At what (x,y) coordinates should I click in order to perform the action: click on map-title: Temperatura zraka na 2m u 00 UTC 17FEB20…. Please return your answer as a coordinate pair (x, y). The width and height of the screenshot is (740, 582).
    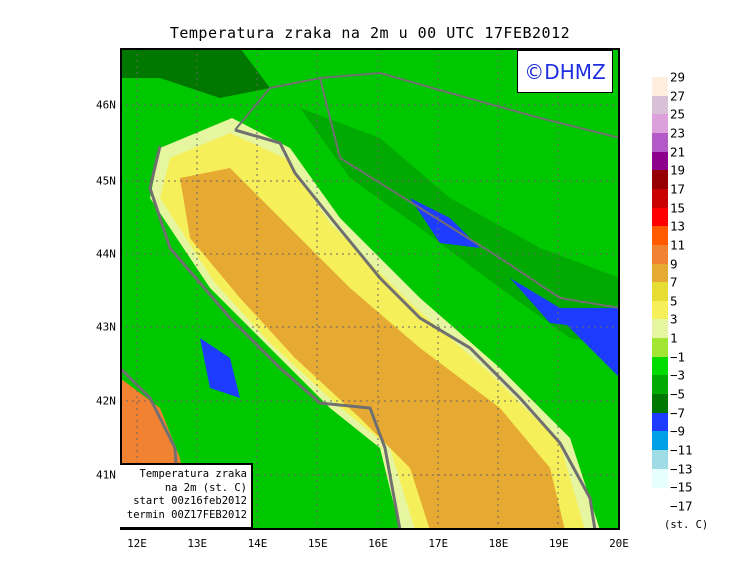
    Looking at the image, I should click on (370, 33).